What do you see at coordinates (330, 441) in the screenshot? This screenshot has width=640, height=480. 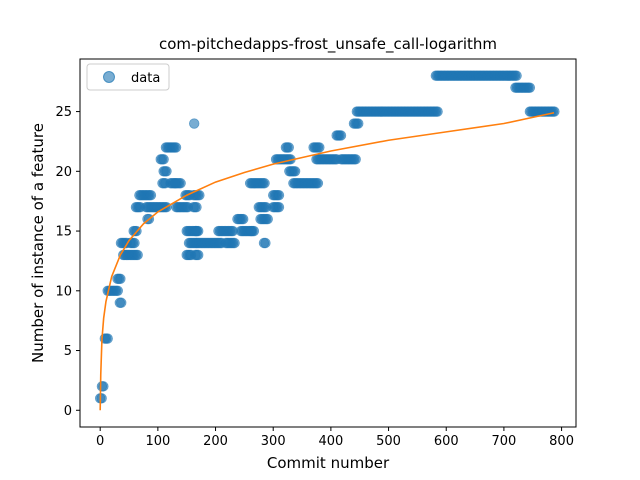 I see `x-tick-label: 400` at bounding box center [330, 441].